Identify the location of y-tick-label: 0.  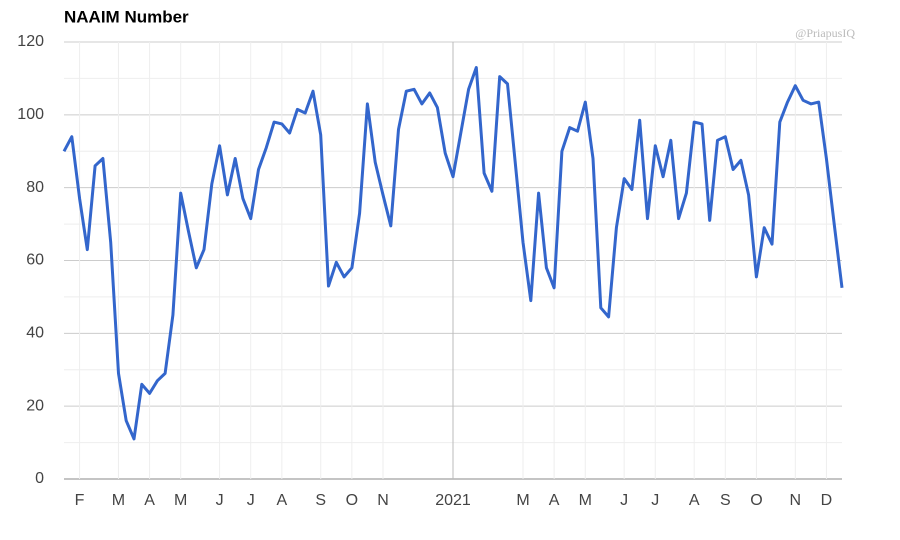
(39, 478).